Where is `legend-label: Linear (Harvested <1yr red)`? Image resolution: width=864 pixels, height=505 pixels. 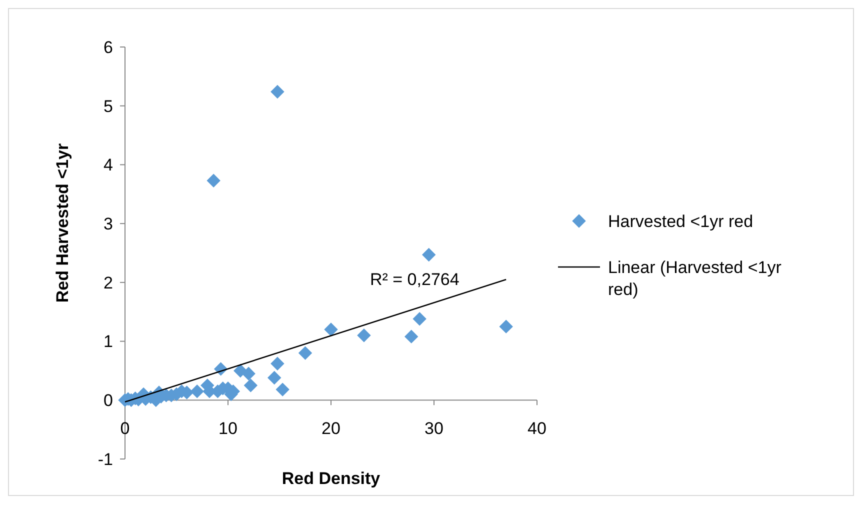
legend-label: Linear (Harvested <1yr red) is located at coordinates (695, 278).